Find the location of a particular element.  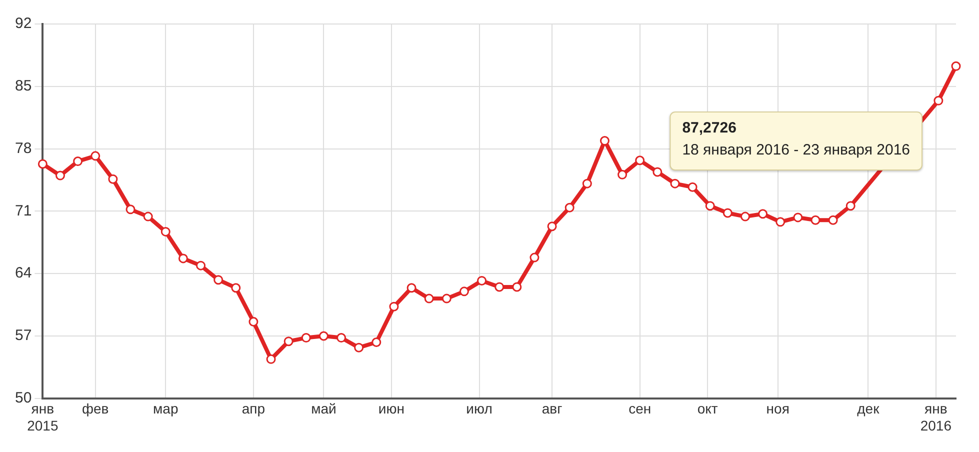

x-tick-label: янв 2016 is located at coordinates (936, 417).